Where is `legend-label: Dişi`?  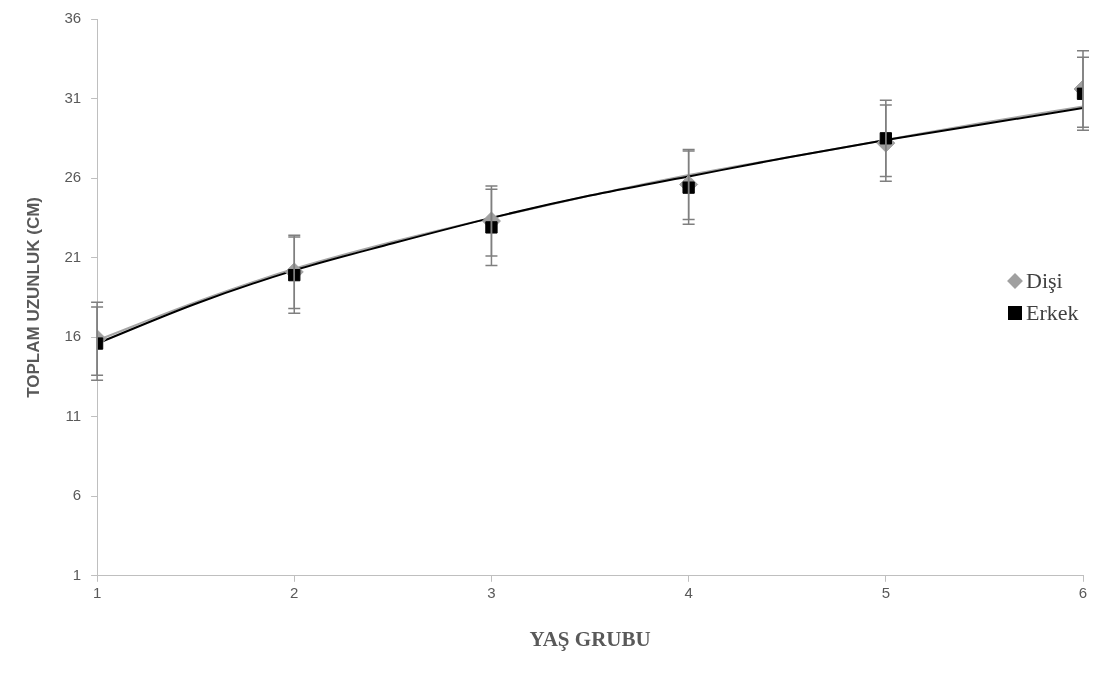
legend-label: Dişi is located at coordinates (1044, 281).